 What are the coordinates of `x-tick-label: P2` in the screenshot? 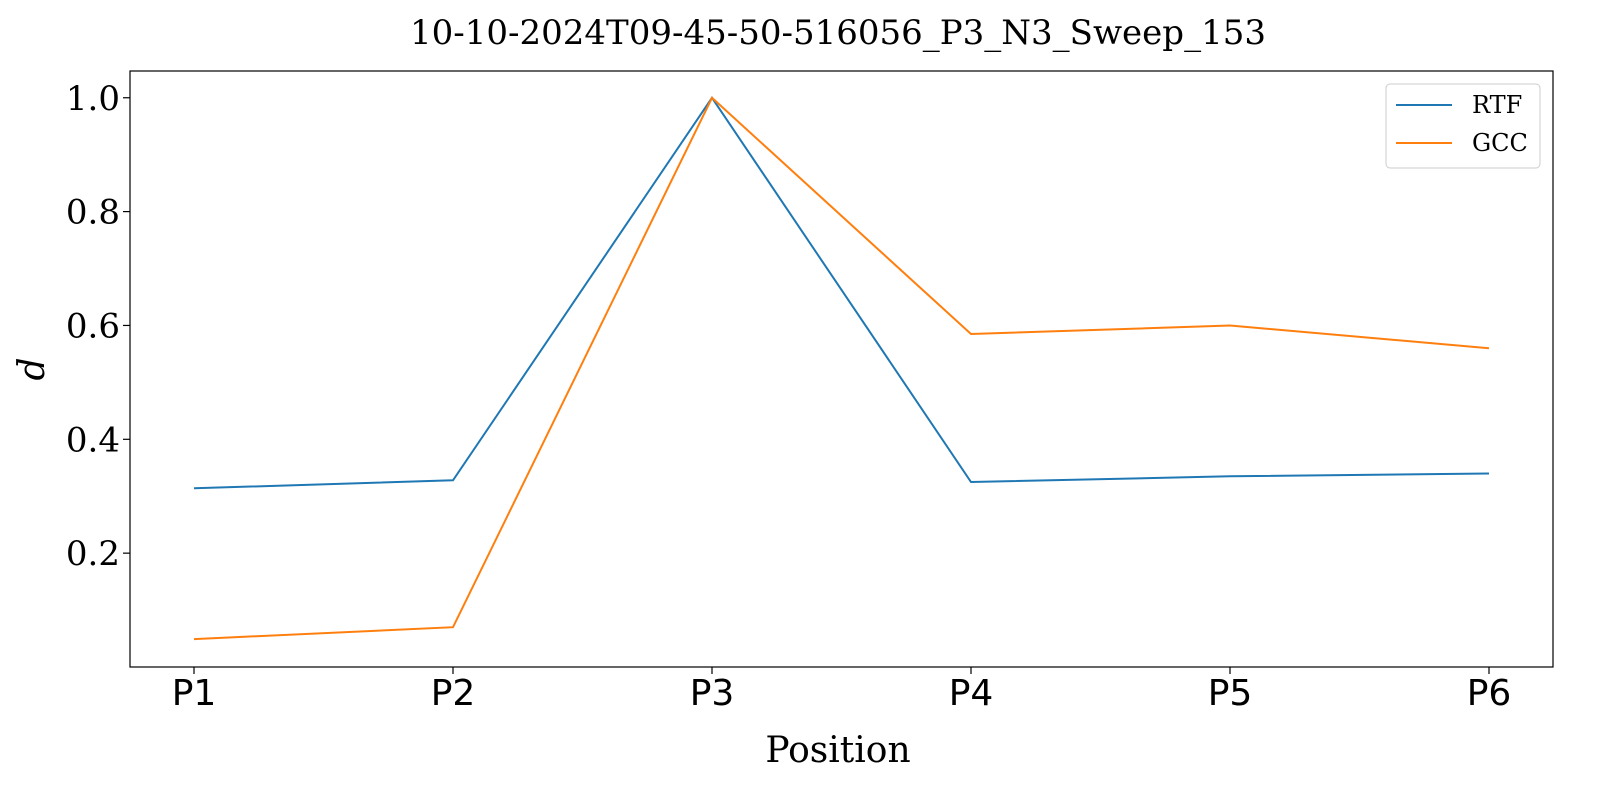 It's located at (453, 693).